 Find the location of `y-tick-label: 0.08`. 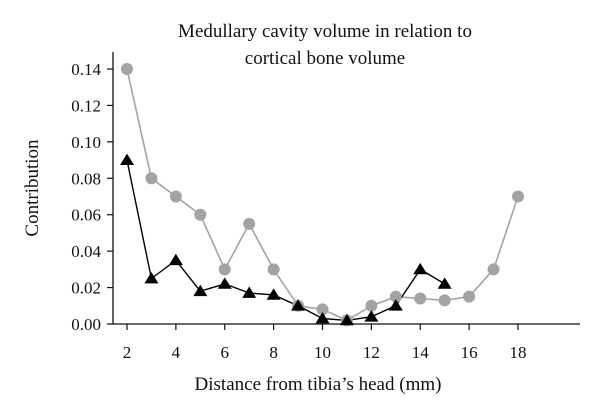

y-tick-label: 0.08 is located at coordinates (86, 178).